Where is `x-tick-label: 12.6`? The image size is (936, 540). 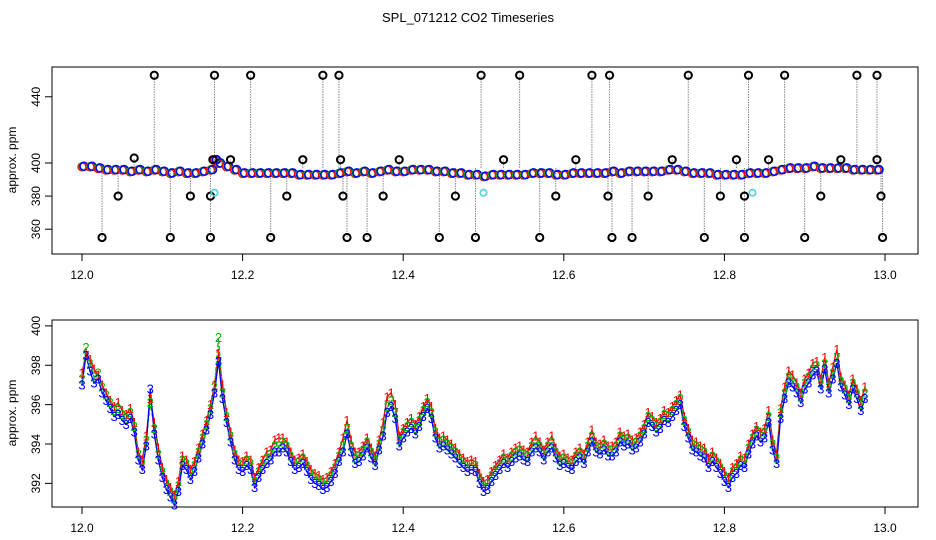
x-tick-label: 12.6 is located at coordinates (564, 275).